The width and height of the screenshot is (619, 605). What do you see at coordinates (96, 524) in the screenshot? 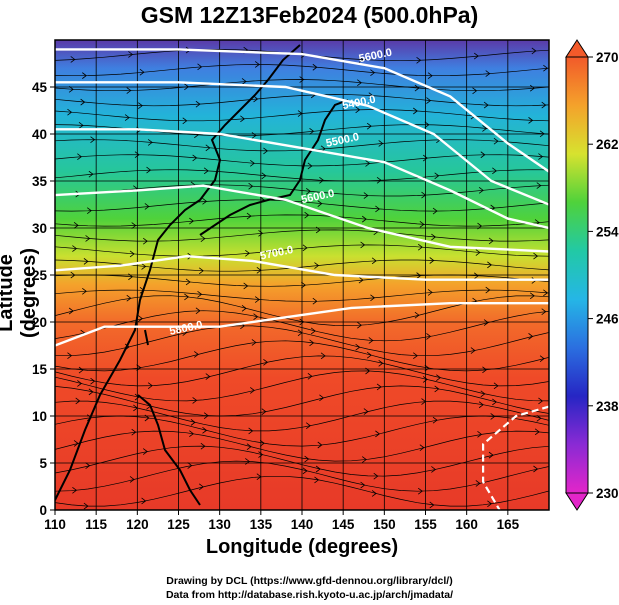
I see `x-tick-label: 115` at bounding box center [96, 524].